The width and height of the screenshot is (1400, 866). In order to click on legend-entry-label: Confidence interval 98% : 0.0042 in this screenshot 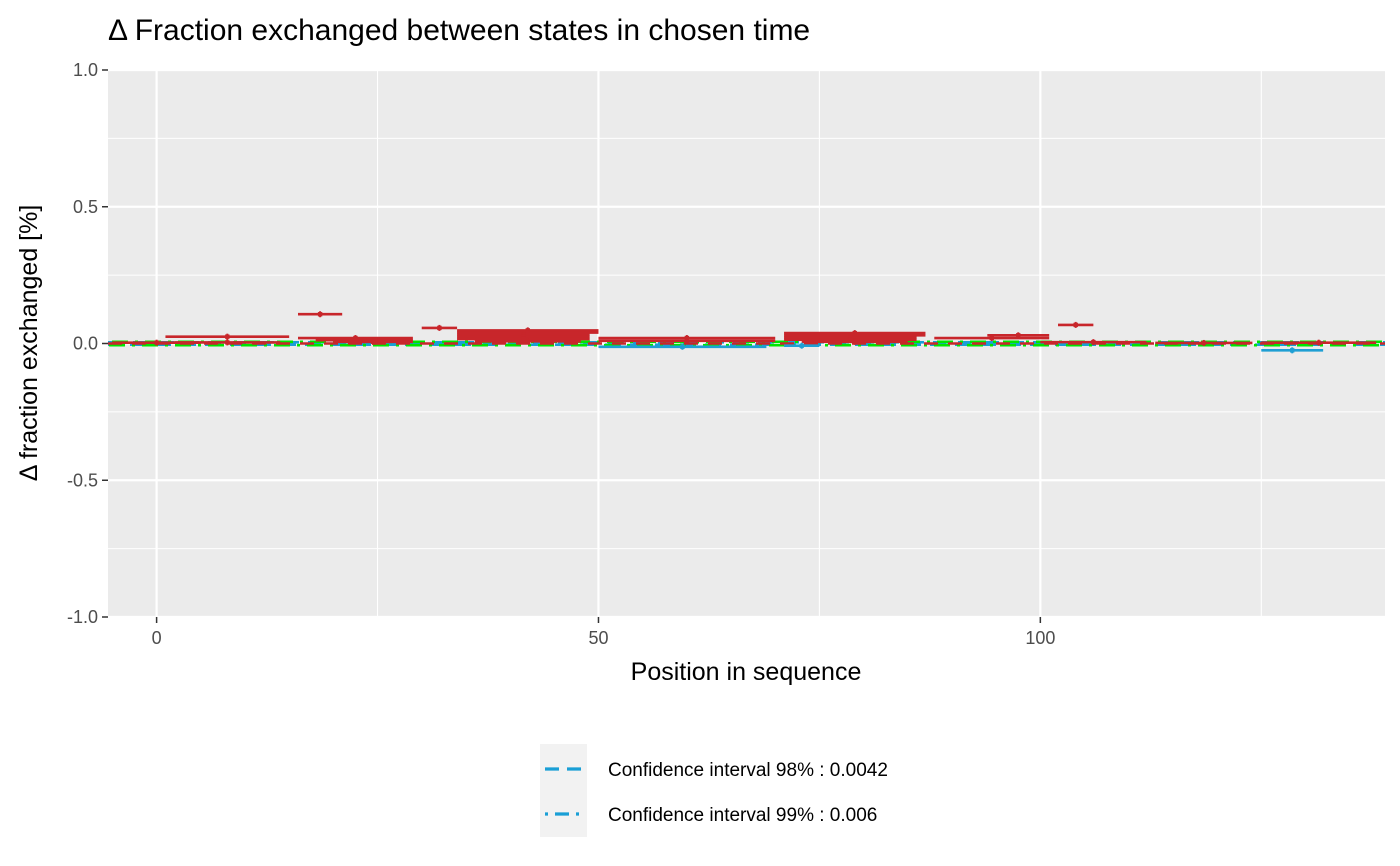, I will do `click(748, 770)`.